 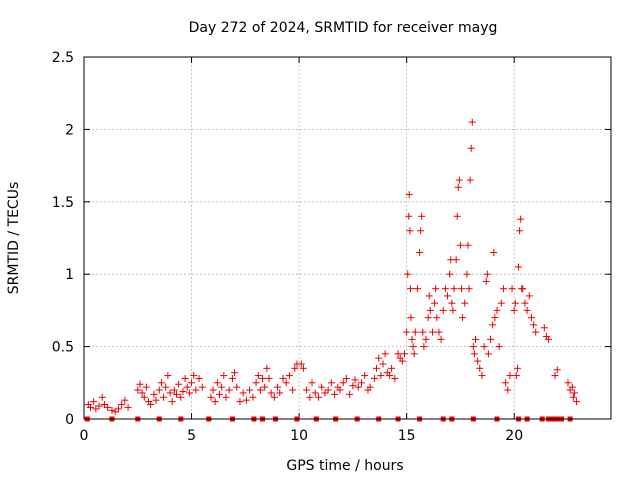 What do you see at coordinates (407, 436) in the screenshot?
I see `x-tick-label: 15` at bounding box center [407, 436].